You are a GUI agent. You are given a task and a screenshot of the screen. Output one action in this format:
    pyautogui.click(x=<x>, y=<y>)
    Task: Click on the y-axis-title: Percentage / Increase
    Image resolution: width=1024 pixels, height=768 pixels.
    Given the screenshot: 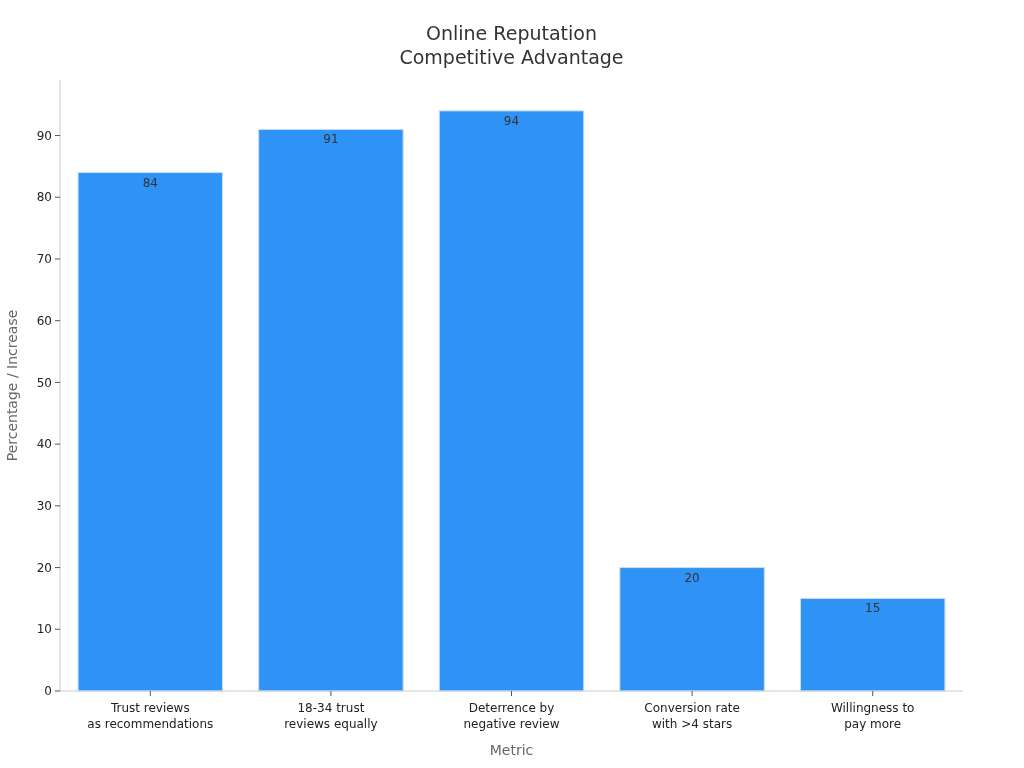 What is the action you would take?
    pyautogui.click(x=12, y=385)
    